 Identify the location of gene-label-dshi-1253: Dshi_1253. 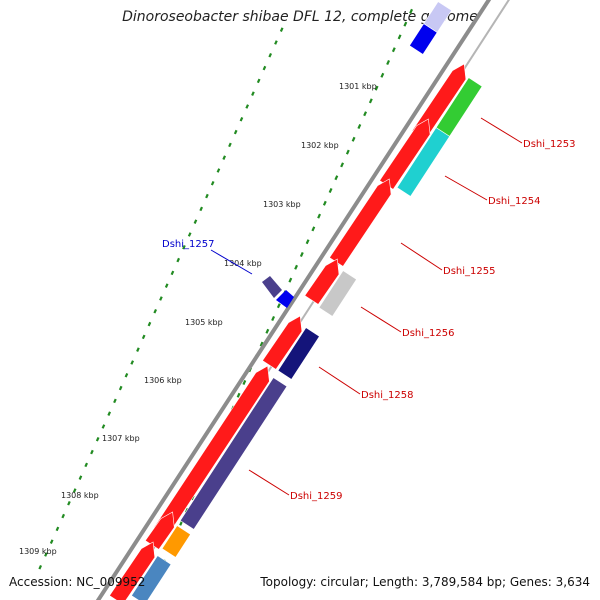
(549, 144).